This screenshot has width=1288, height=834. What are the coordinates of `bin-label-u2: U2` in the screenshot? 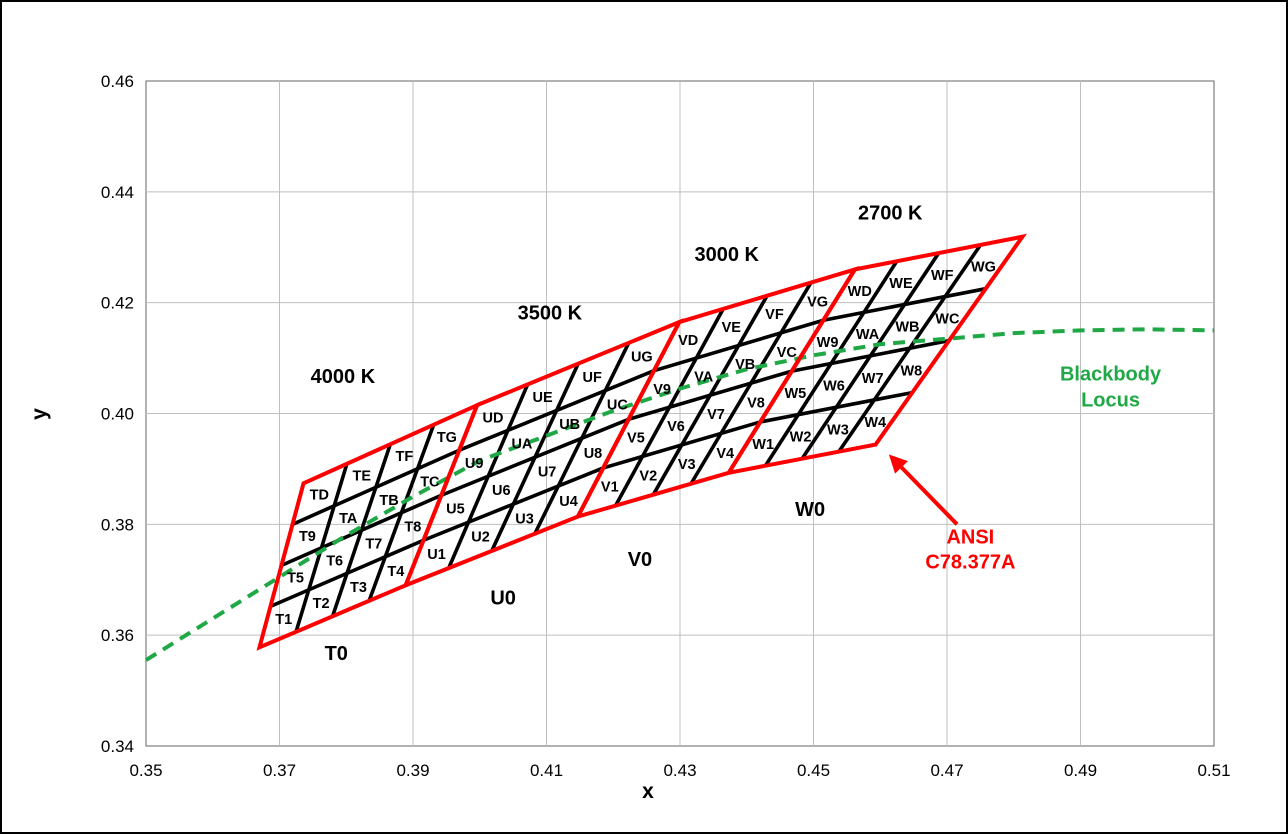 It's located at (480, 537).